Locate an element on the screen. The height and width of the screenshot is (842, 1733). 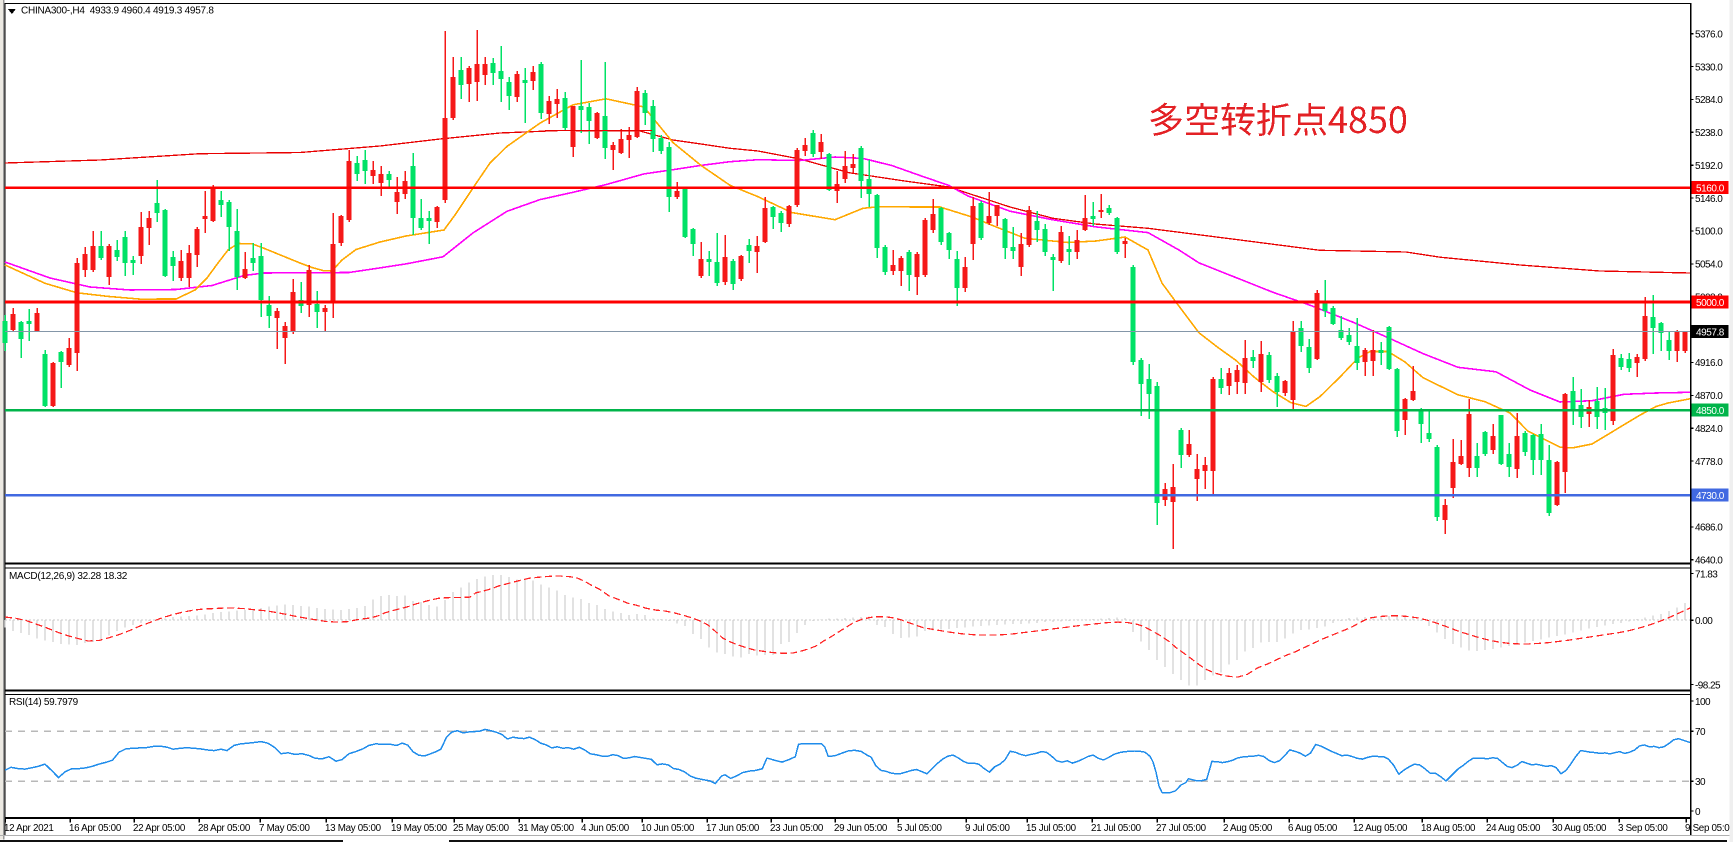
svg-text: 12 Apr 2021 is located at coordinates (29, 828).